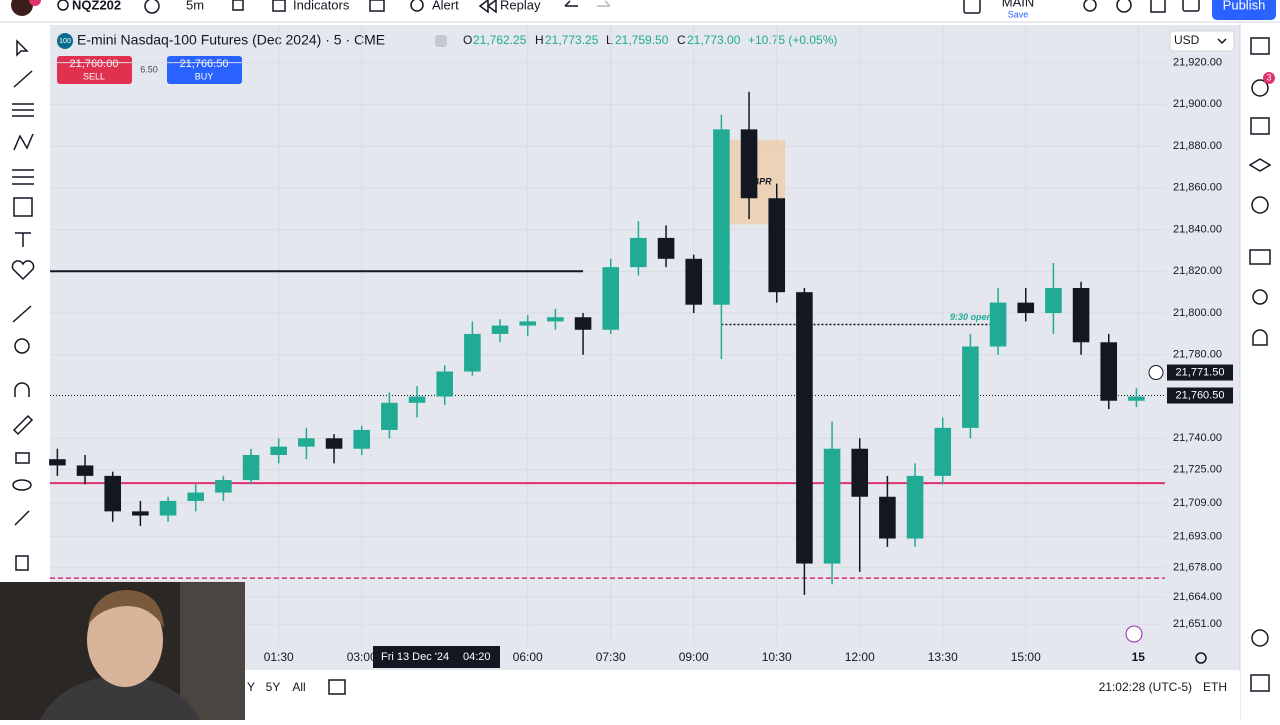 This screenshot has width=1280, height=725. I want to click on settings, so click(1124, 6).